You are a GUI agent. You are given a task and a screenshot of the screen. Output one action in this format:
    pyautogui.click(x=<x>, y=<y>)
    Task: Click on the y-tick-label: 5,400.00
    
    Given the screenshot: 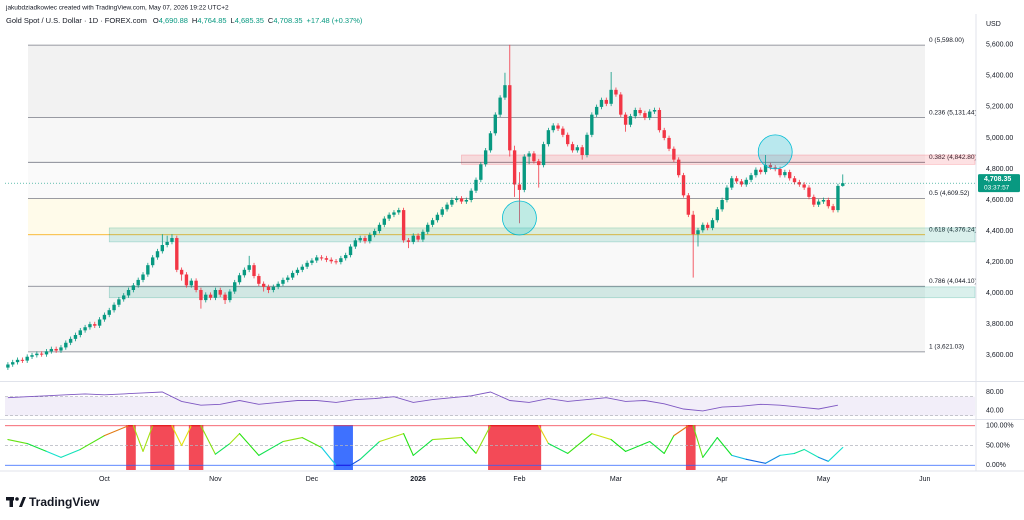 What is the action you would take?
    pyautogui.click(x=999, y=76)
    